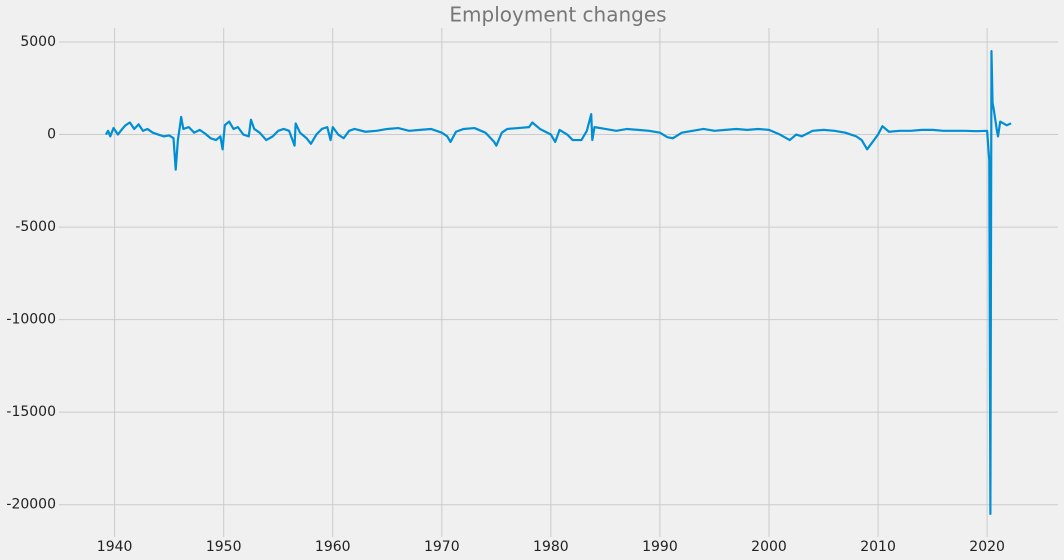  What do you see at coordinates (442, 547) in the screenshot?
I see `x-tick-label: 1970` at bounding box center [442, 547].